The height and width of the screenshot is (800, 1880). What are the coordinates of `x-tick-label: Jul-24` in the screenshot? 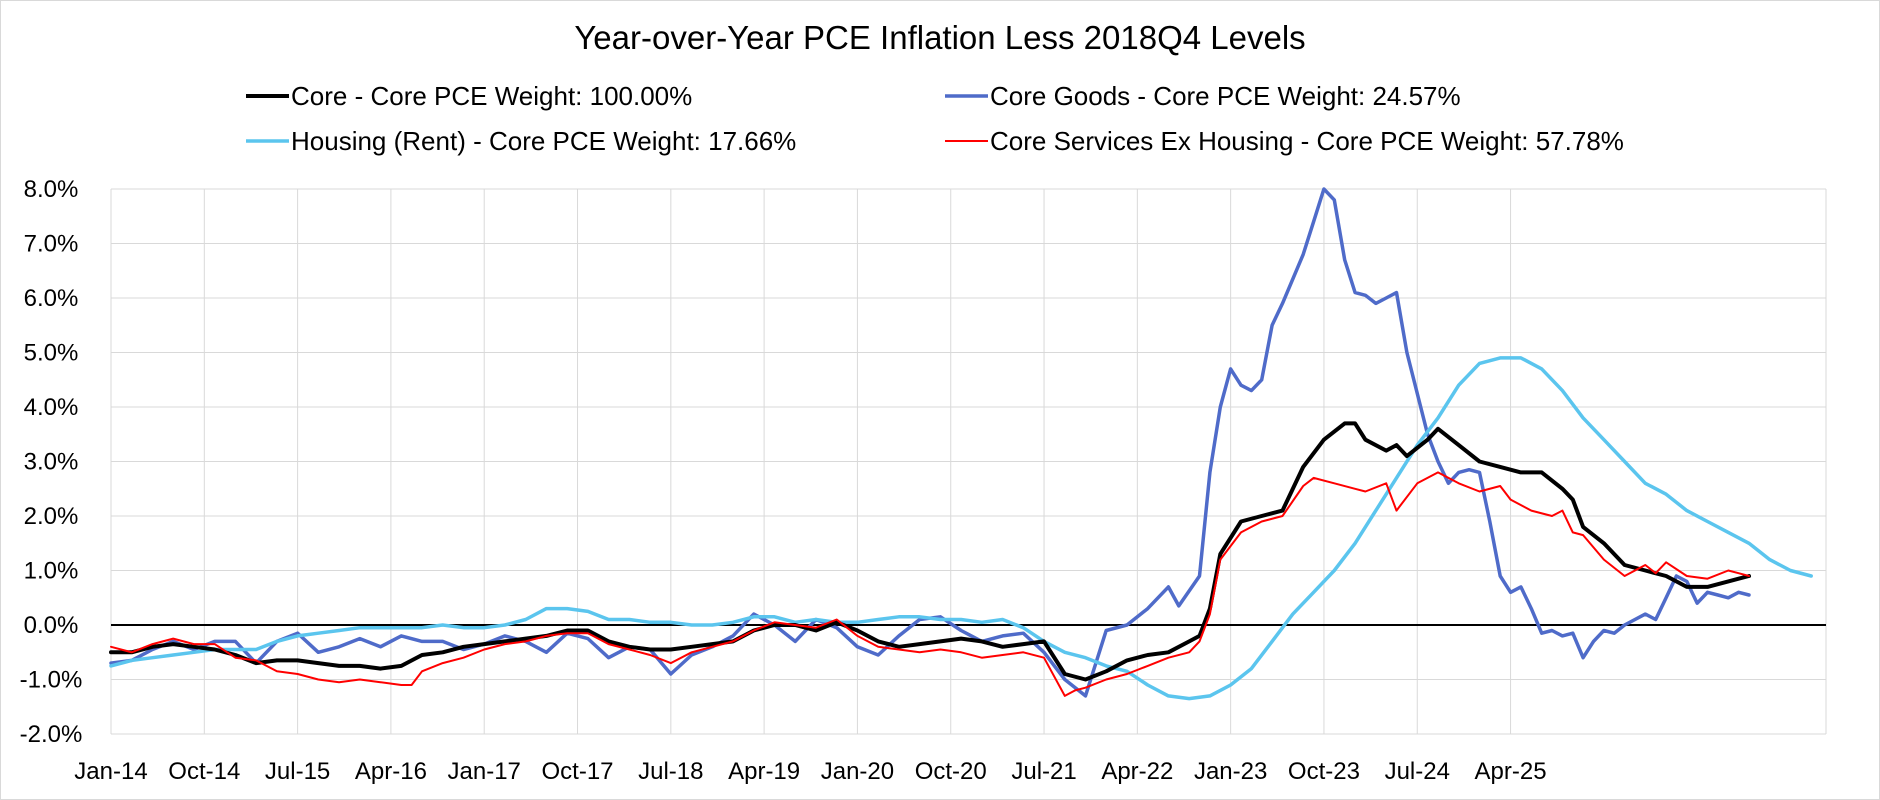 It's located at (1417, 771).